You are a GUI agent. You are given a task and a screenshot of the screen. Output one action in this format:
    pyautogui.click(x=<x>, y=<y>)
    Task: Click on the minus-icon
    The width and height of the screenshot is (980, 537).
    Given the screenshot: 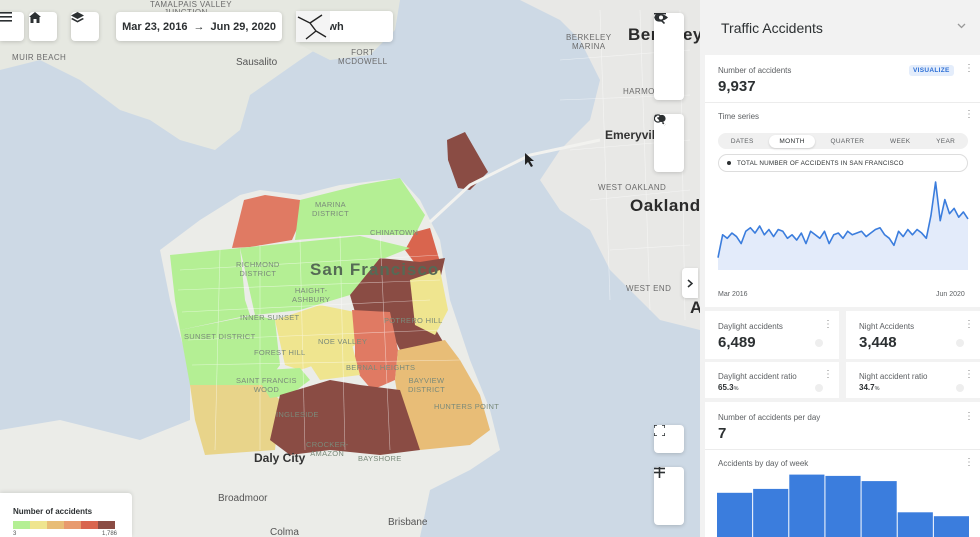 What is the action you would take?
    pyautogui.click(x=659, y=468)
    